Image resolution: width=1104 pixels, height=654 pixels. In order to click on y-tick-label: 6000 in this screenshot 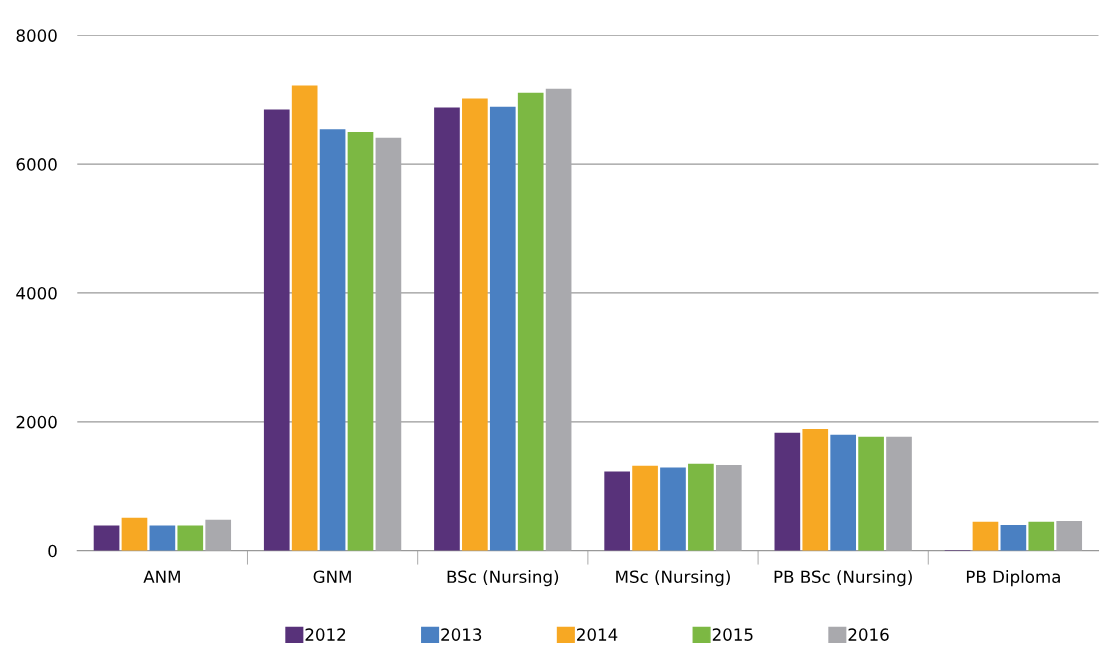, I will do `click(36, 164)`.